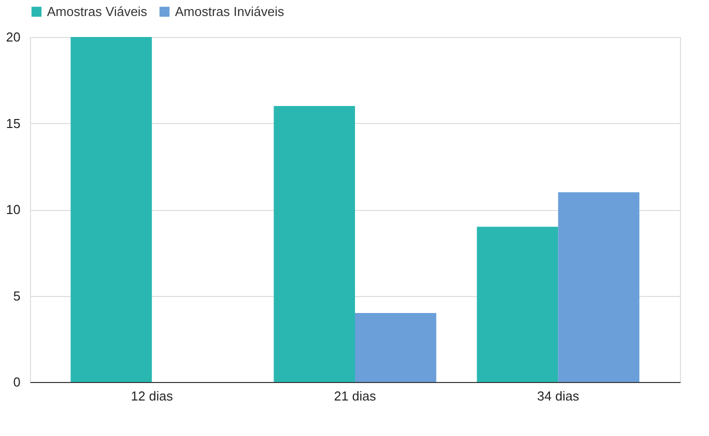  Describe the element at coordinates (230, 11) in the screenshot. I see `legend-label: Amostras Inviáveis` at that location.